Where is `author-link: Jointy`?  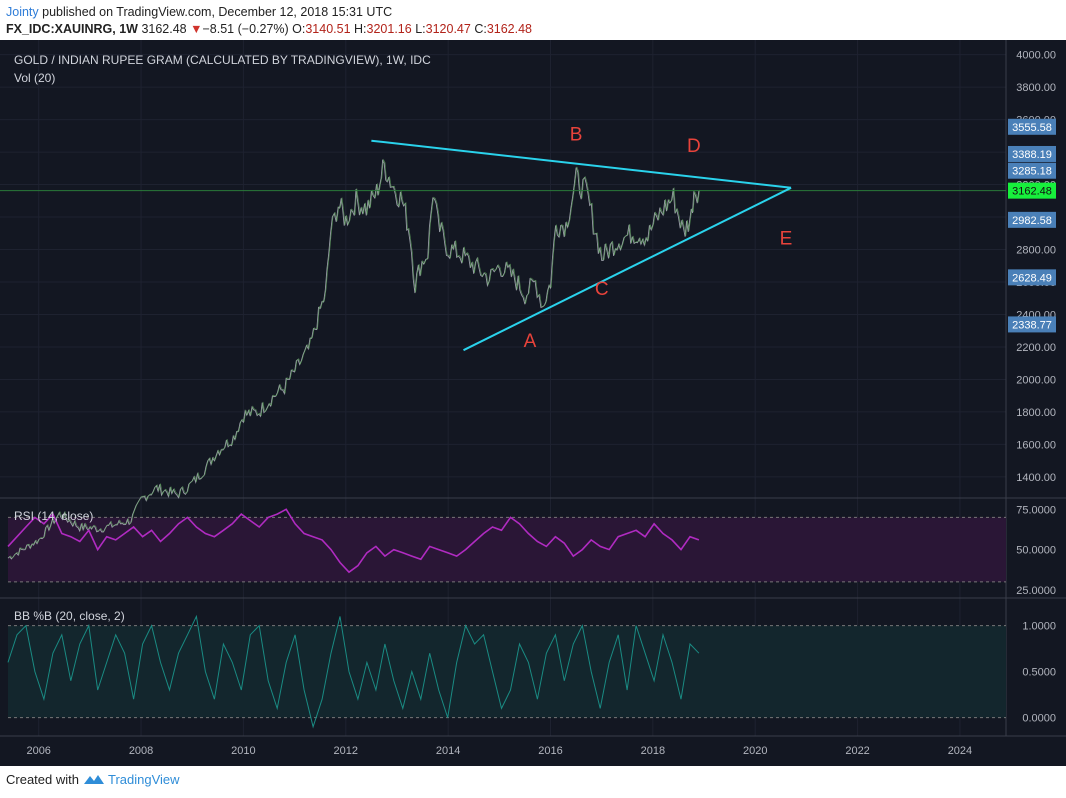 author-link: Jointy is located at coordinates (22, 12).